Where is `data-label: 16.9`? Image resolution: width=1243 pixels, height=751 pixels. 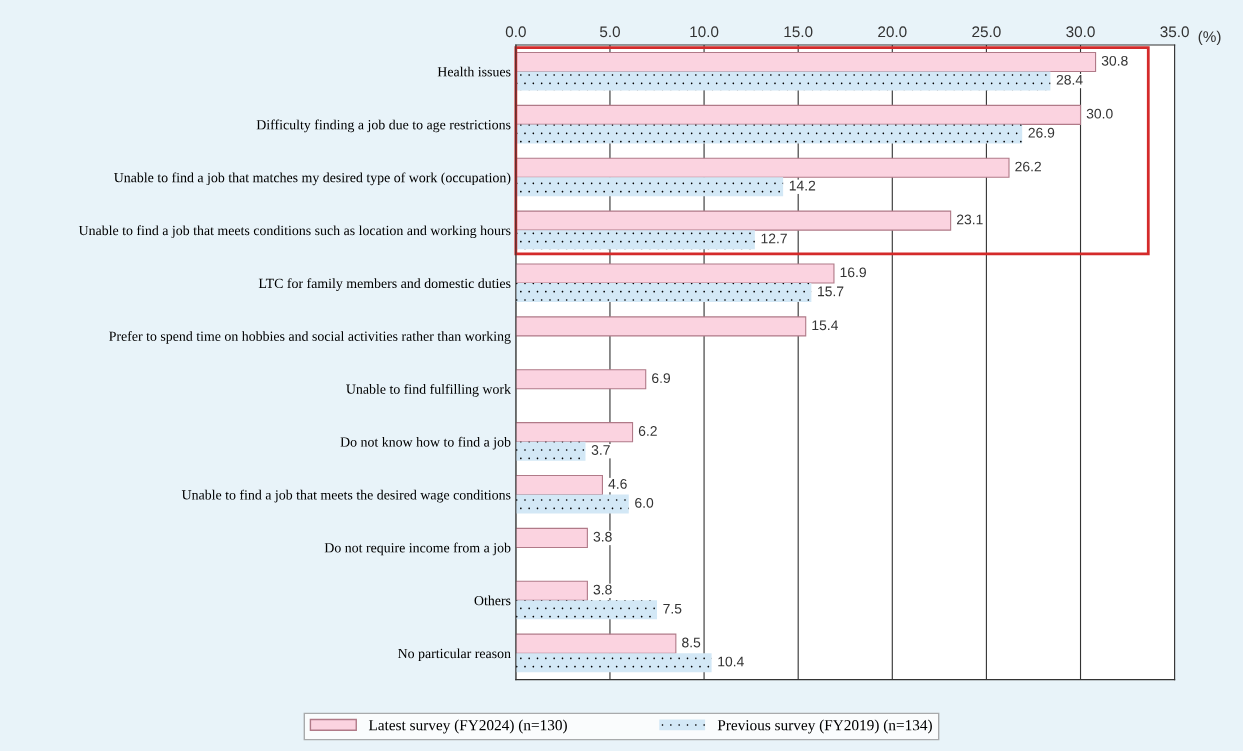
data-label: 16.9 is located at coordinates (853, 272).